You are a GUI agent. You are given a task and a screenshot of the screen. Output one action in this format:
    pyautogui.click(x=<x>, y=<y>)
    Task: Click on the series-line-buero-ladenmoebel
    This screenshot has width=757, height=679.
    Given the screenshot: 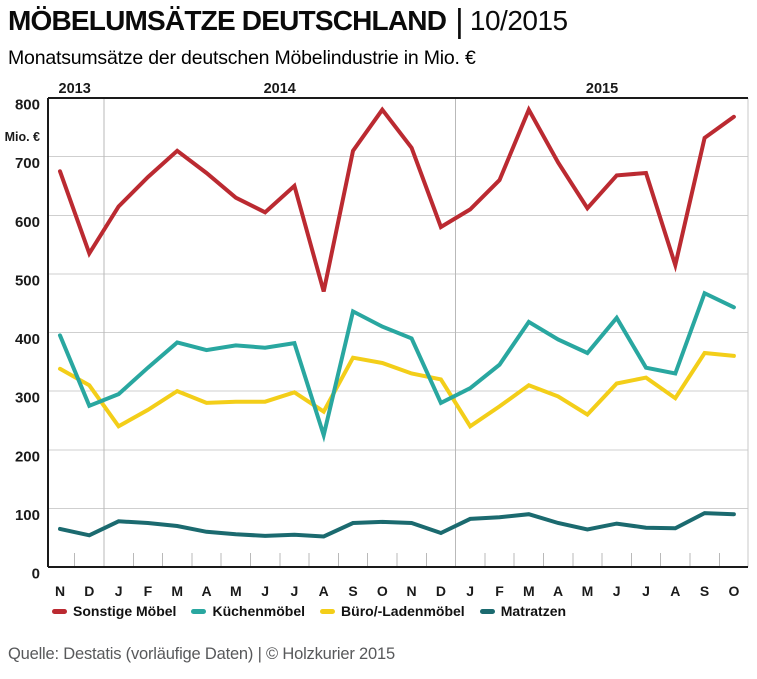 What is the action you would take?
    pyautogui.click(x=397, y=390)
    